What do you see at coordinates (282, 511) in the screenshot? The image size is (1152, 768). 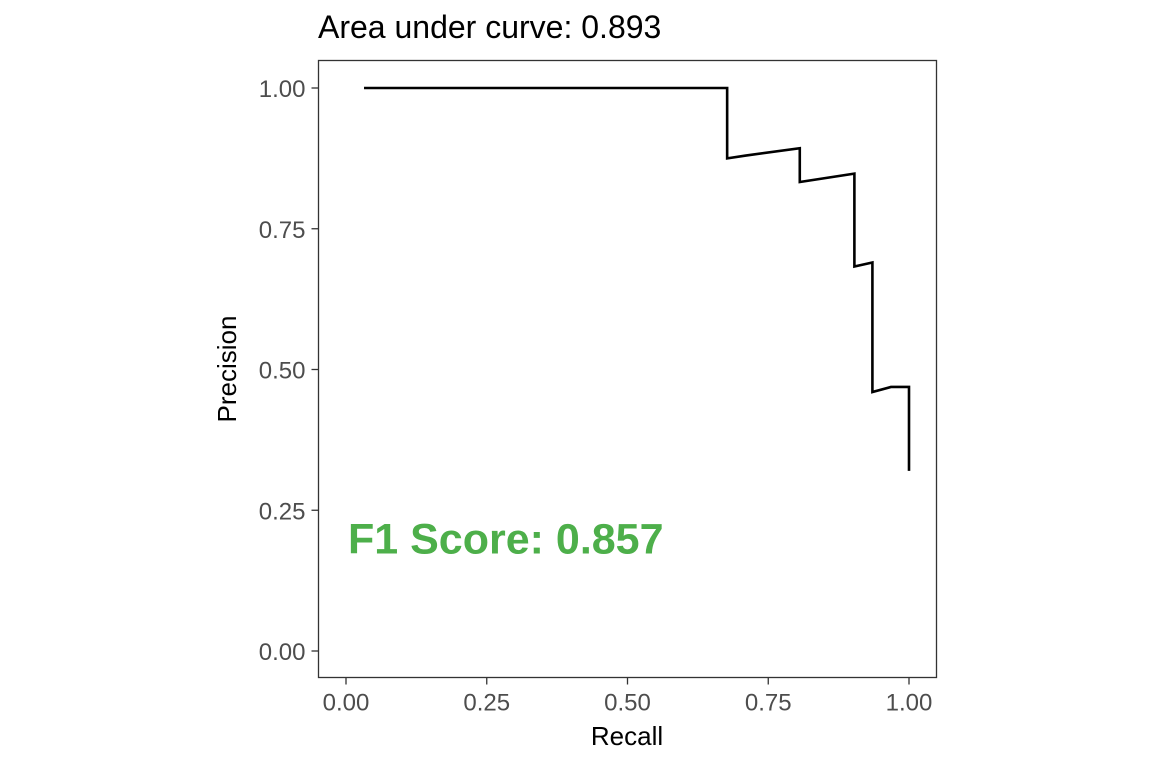 I see `y-tick-label: 0.25` at bounding box center [282, 511].